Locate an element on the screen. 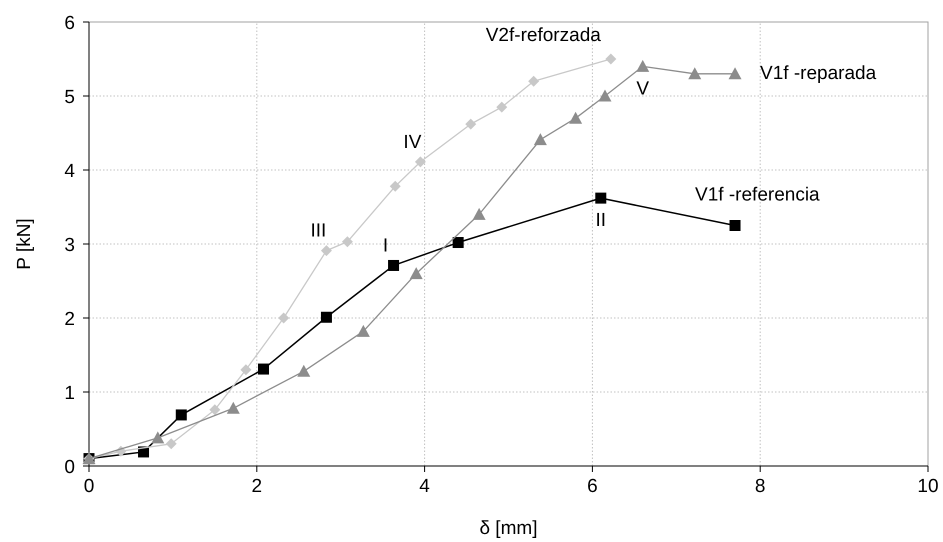 Image resolution: width=943 pixels, height=542 pixels. annotation: III is located at coordinates (318, 231).